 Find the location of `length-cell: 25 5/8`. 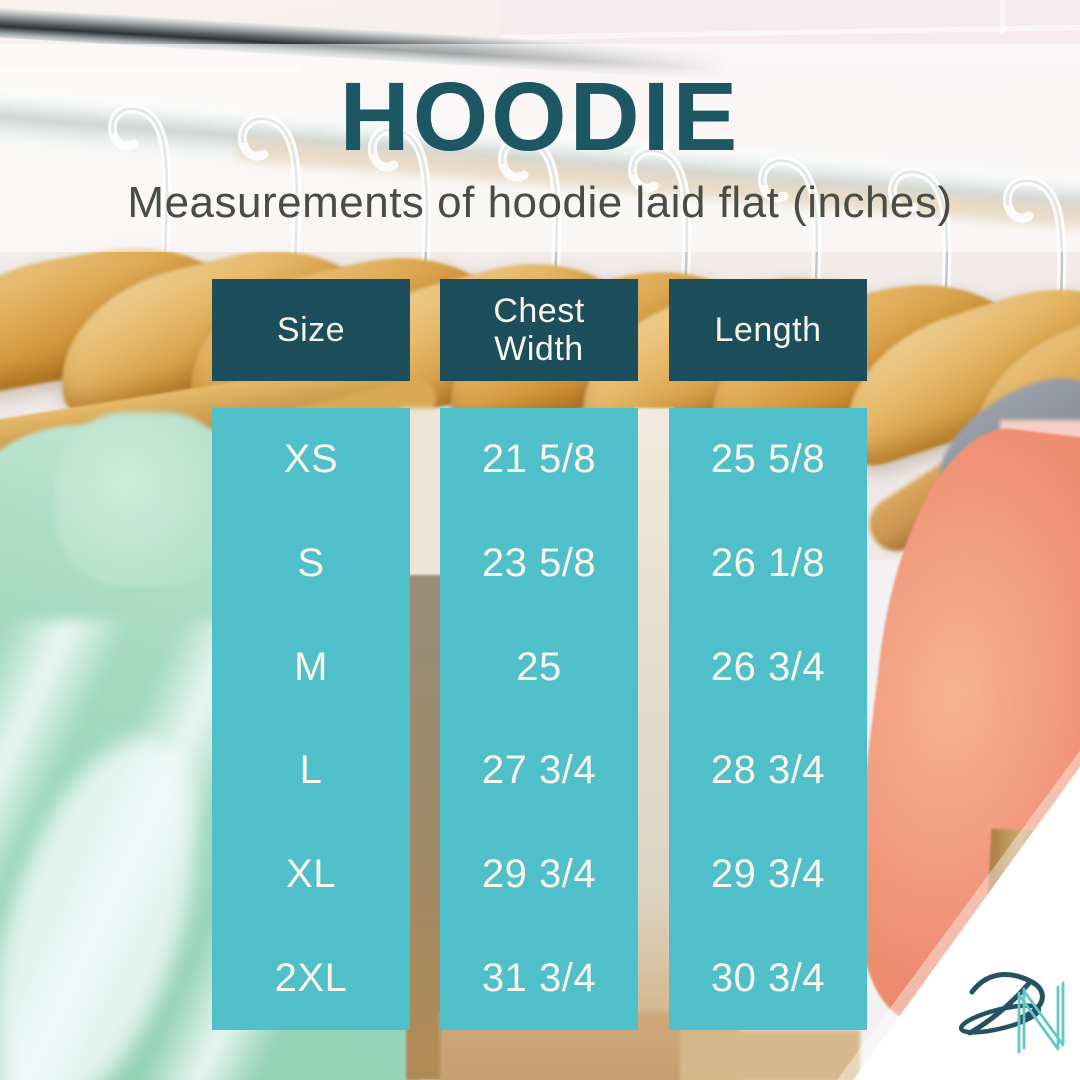

length-cell: 25 5/8 is located at coordinates (768, 459).